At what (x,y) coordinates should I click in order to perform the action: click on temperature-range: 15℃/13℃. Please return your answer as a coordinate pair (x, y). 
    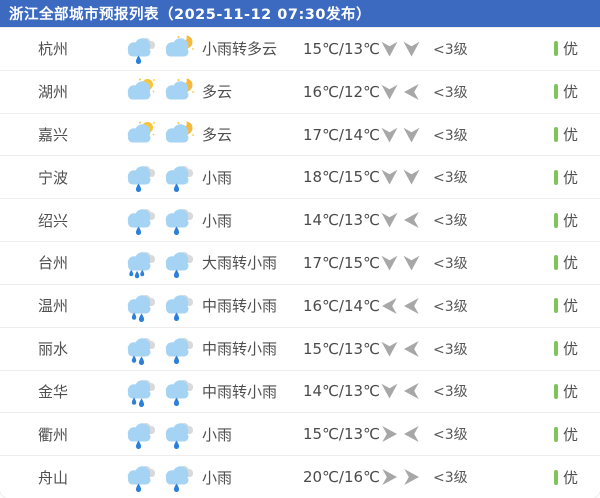
    Looking at the image, I should click on (341, 348).